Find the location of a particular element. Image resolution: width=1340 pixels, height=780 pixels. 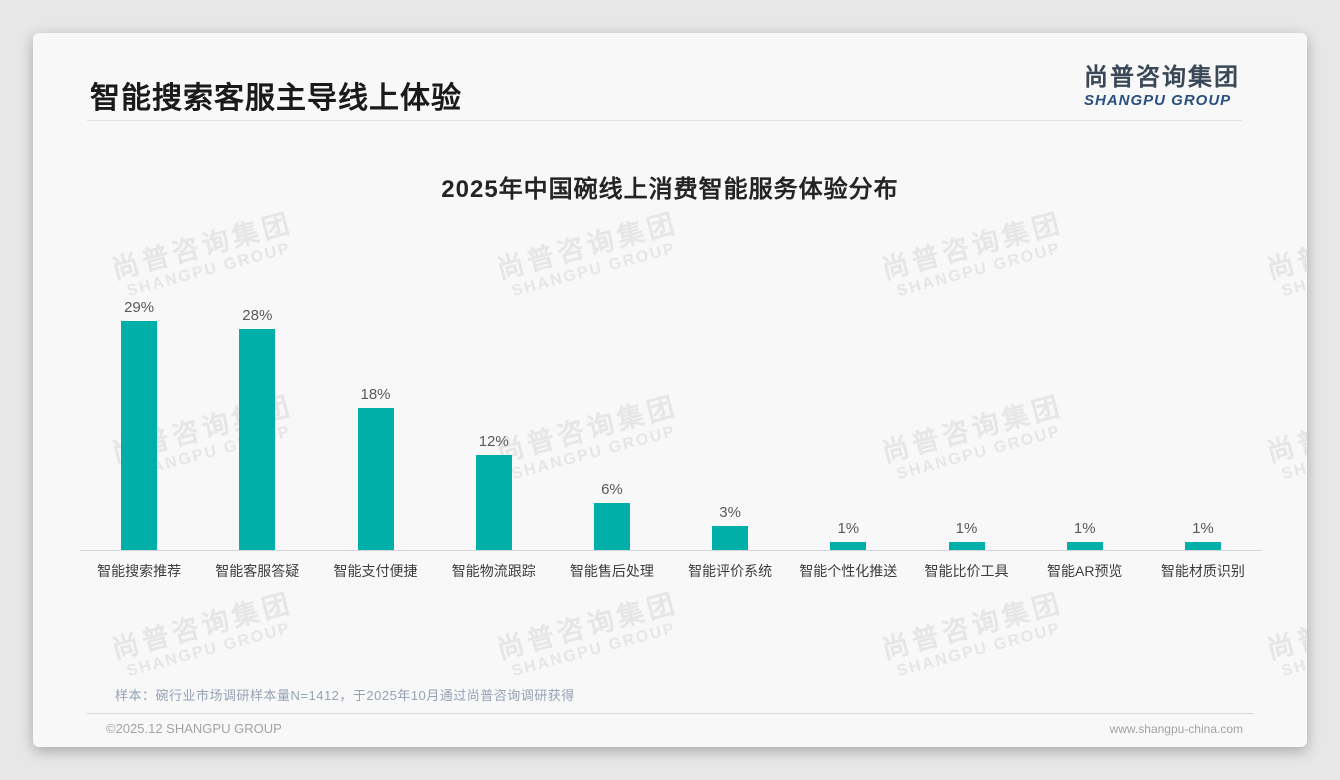

bar-category-label: 智能售后处理 is located at coordinates (611, 571).